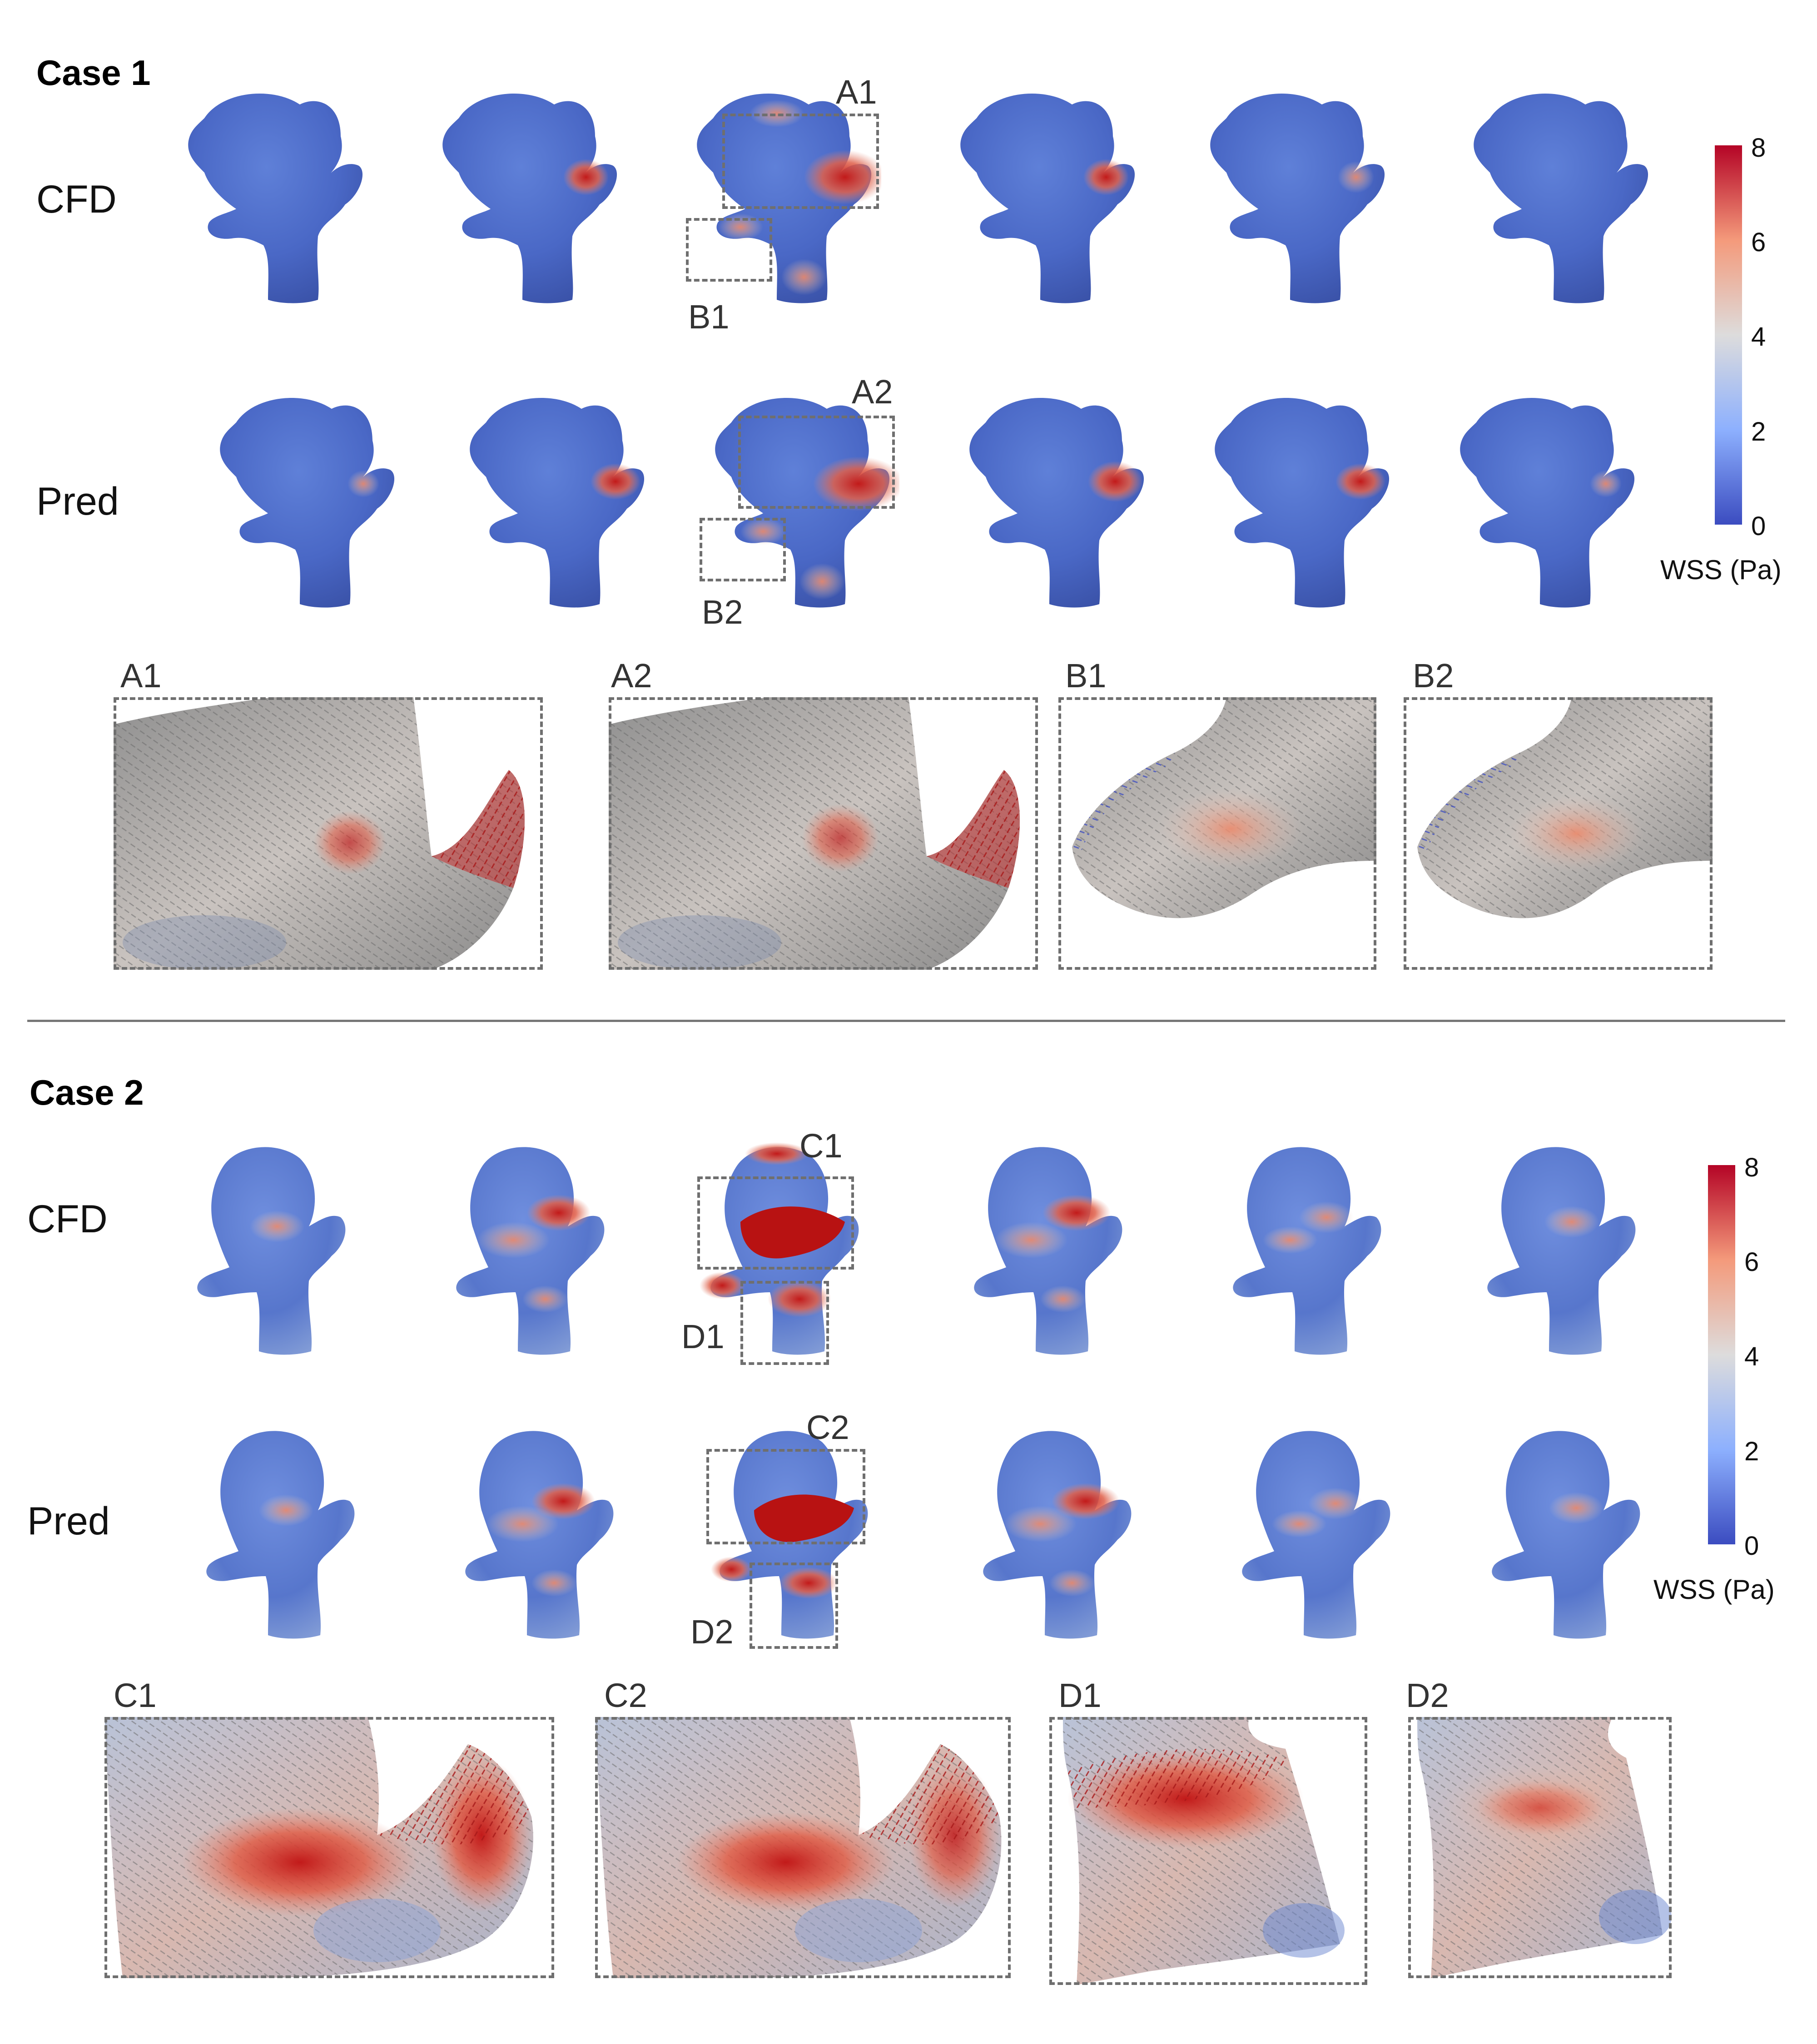 This screenshot has width=1817, height=2044. I want to click on case-1-colorbar-tick: 8, so click(1758, 148).